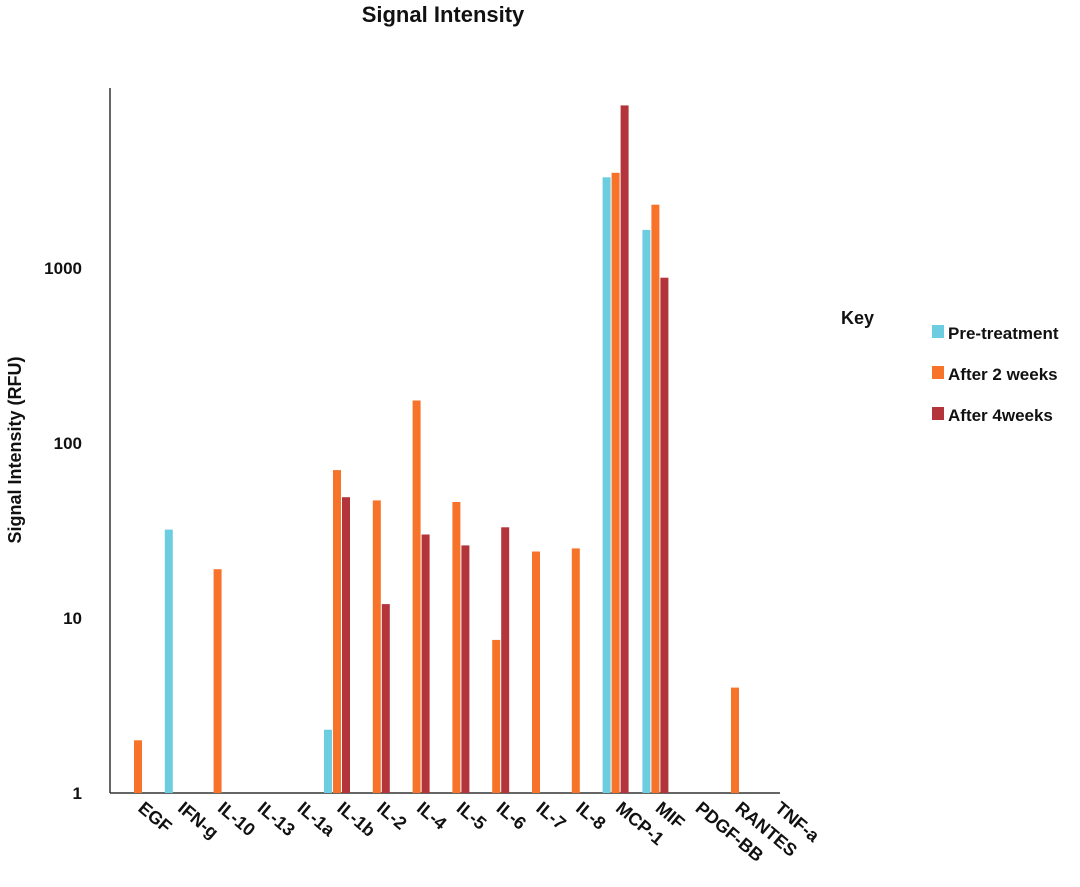  I want to click on chart-title: Signal Intensity, so click(443, 14).